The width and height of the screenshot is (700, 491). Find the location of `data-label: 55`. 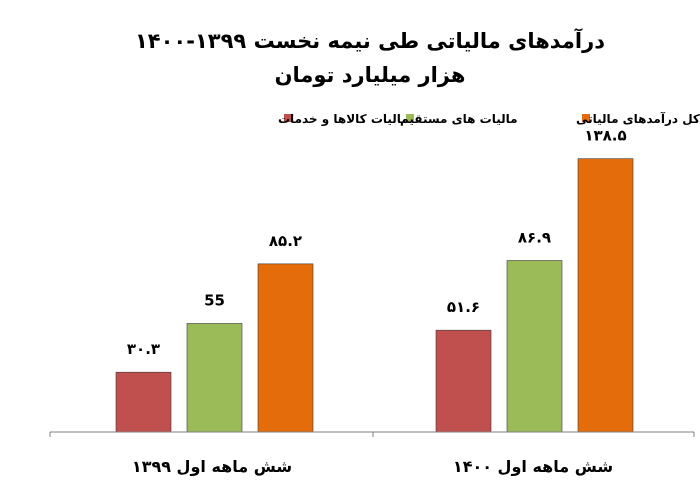

data-label: 55 is located at coordinates (214, 300).